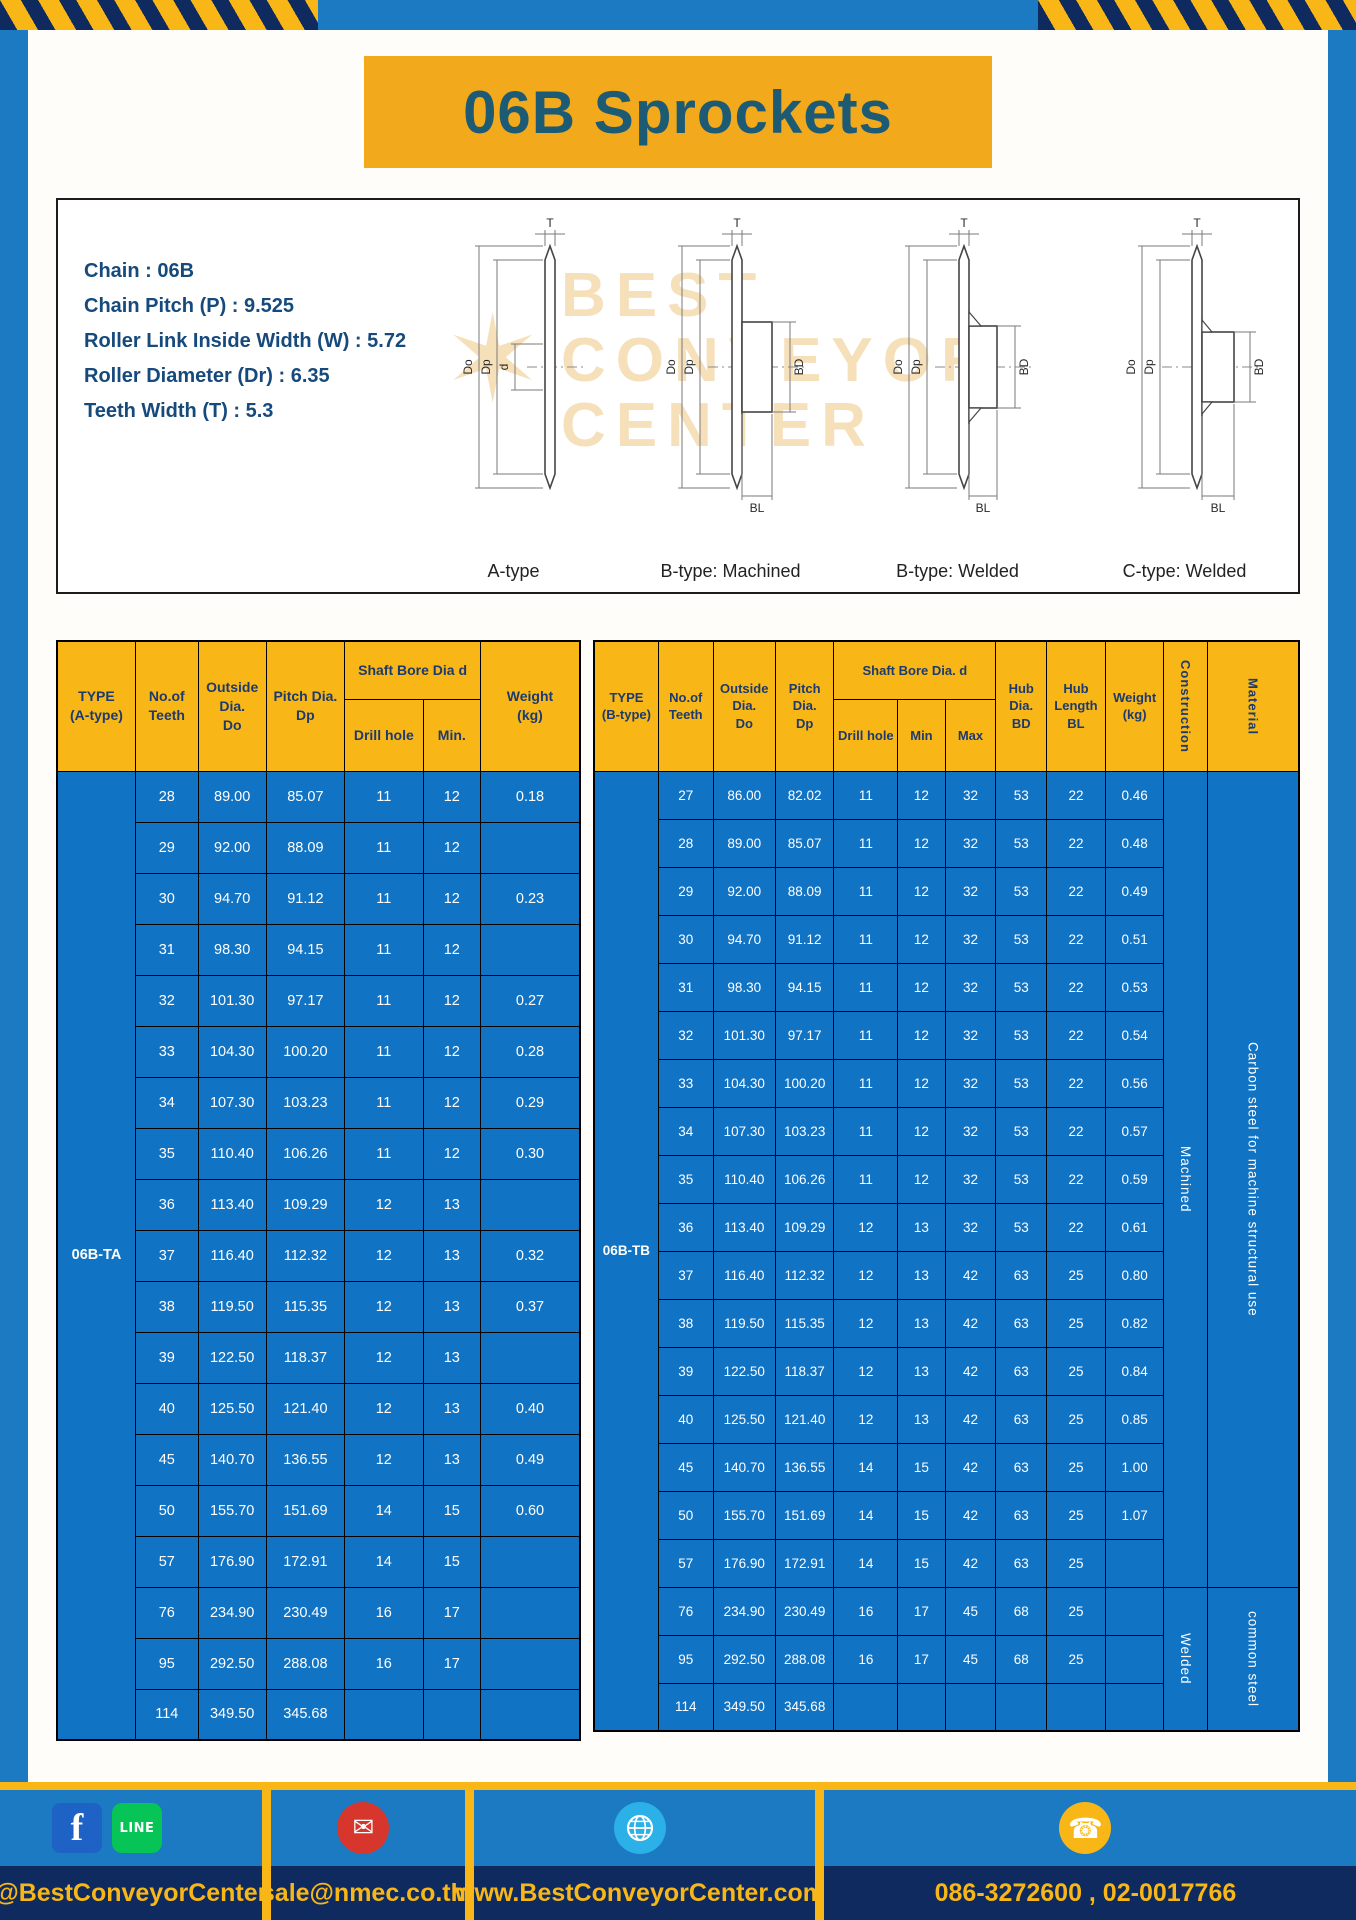 This screenshot has height=1920, width=1356. What do you see at coordinates (1253, 1179) in the screenshot?
I see `material-cell: Carbon steel for machine structural use` at bounding box center [1253, 1179].